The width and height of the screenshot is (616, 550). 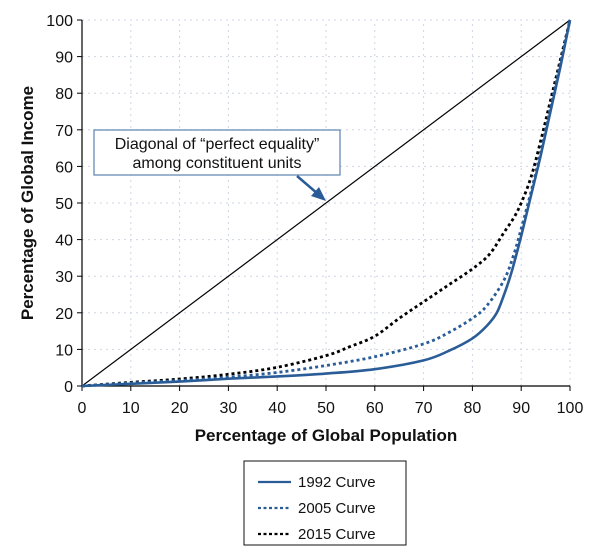 I want to click on x-tick-label: 90, so click(x=521, y=408).